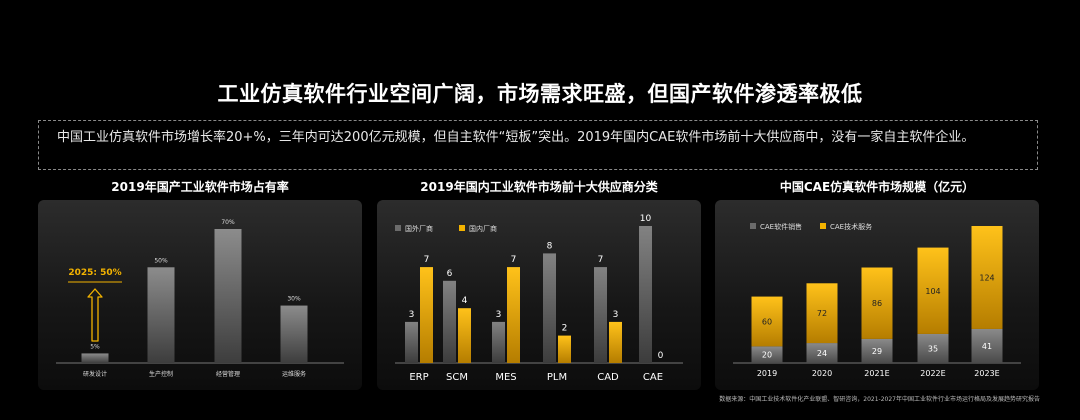 This screenshot has height=420, width=1080. Describe the element at coordinates (94, 273) in the screenshot. I see `chart1-annotation: 2025: 50%` at that location.